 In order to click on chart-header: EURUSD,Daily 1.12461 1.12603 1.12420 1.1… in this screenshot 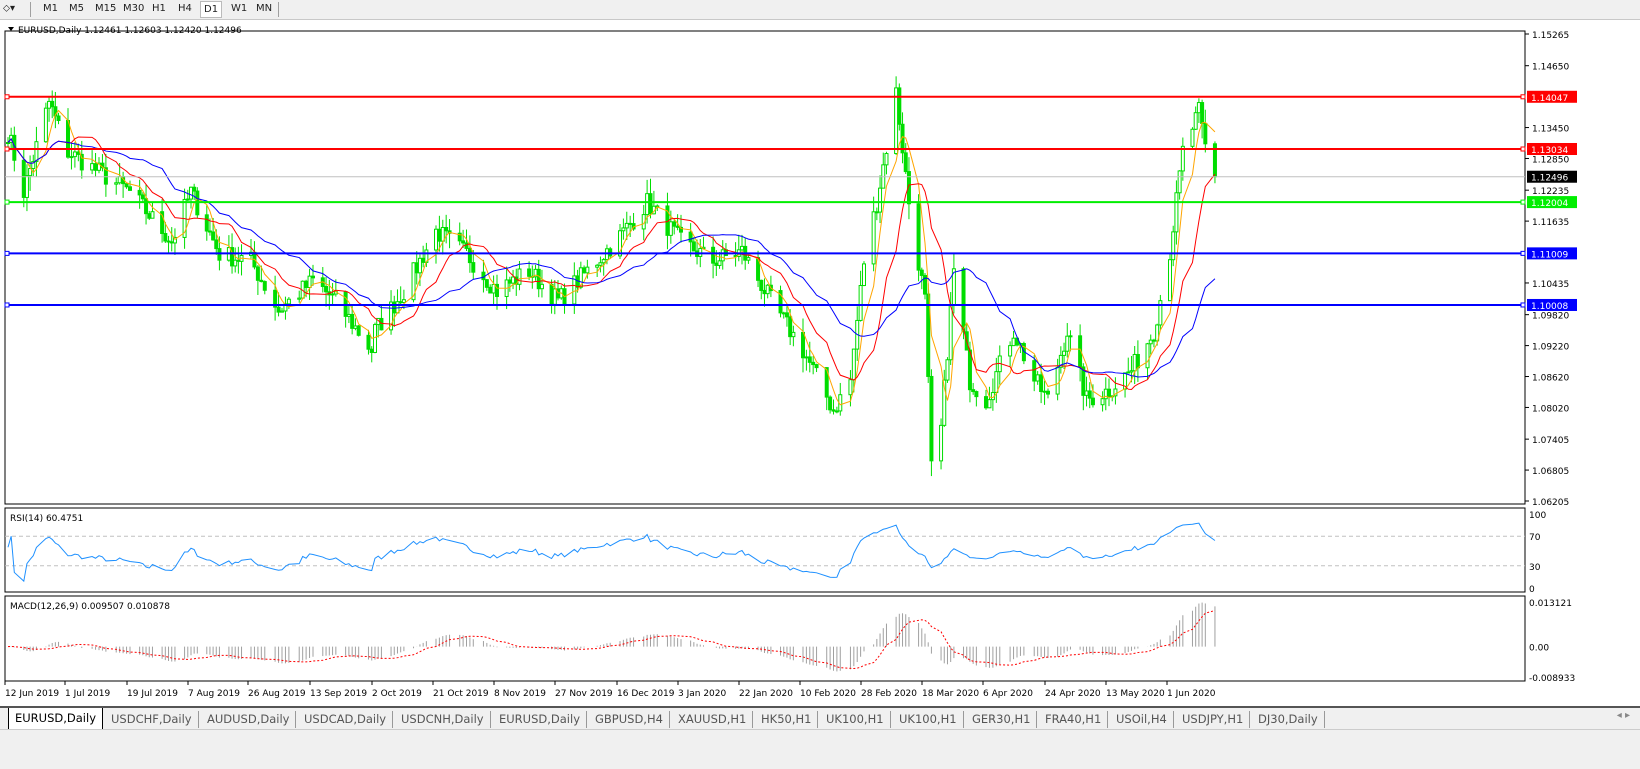, I will do `click(130, 31)`.